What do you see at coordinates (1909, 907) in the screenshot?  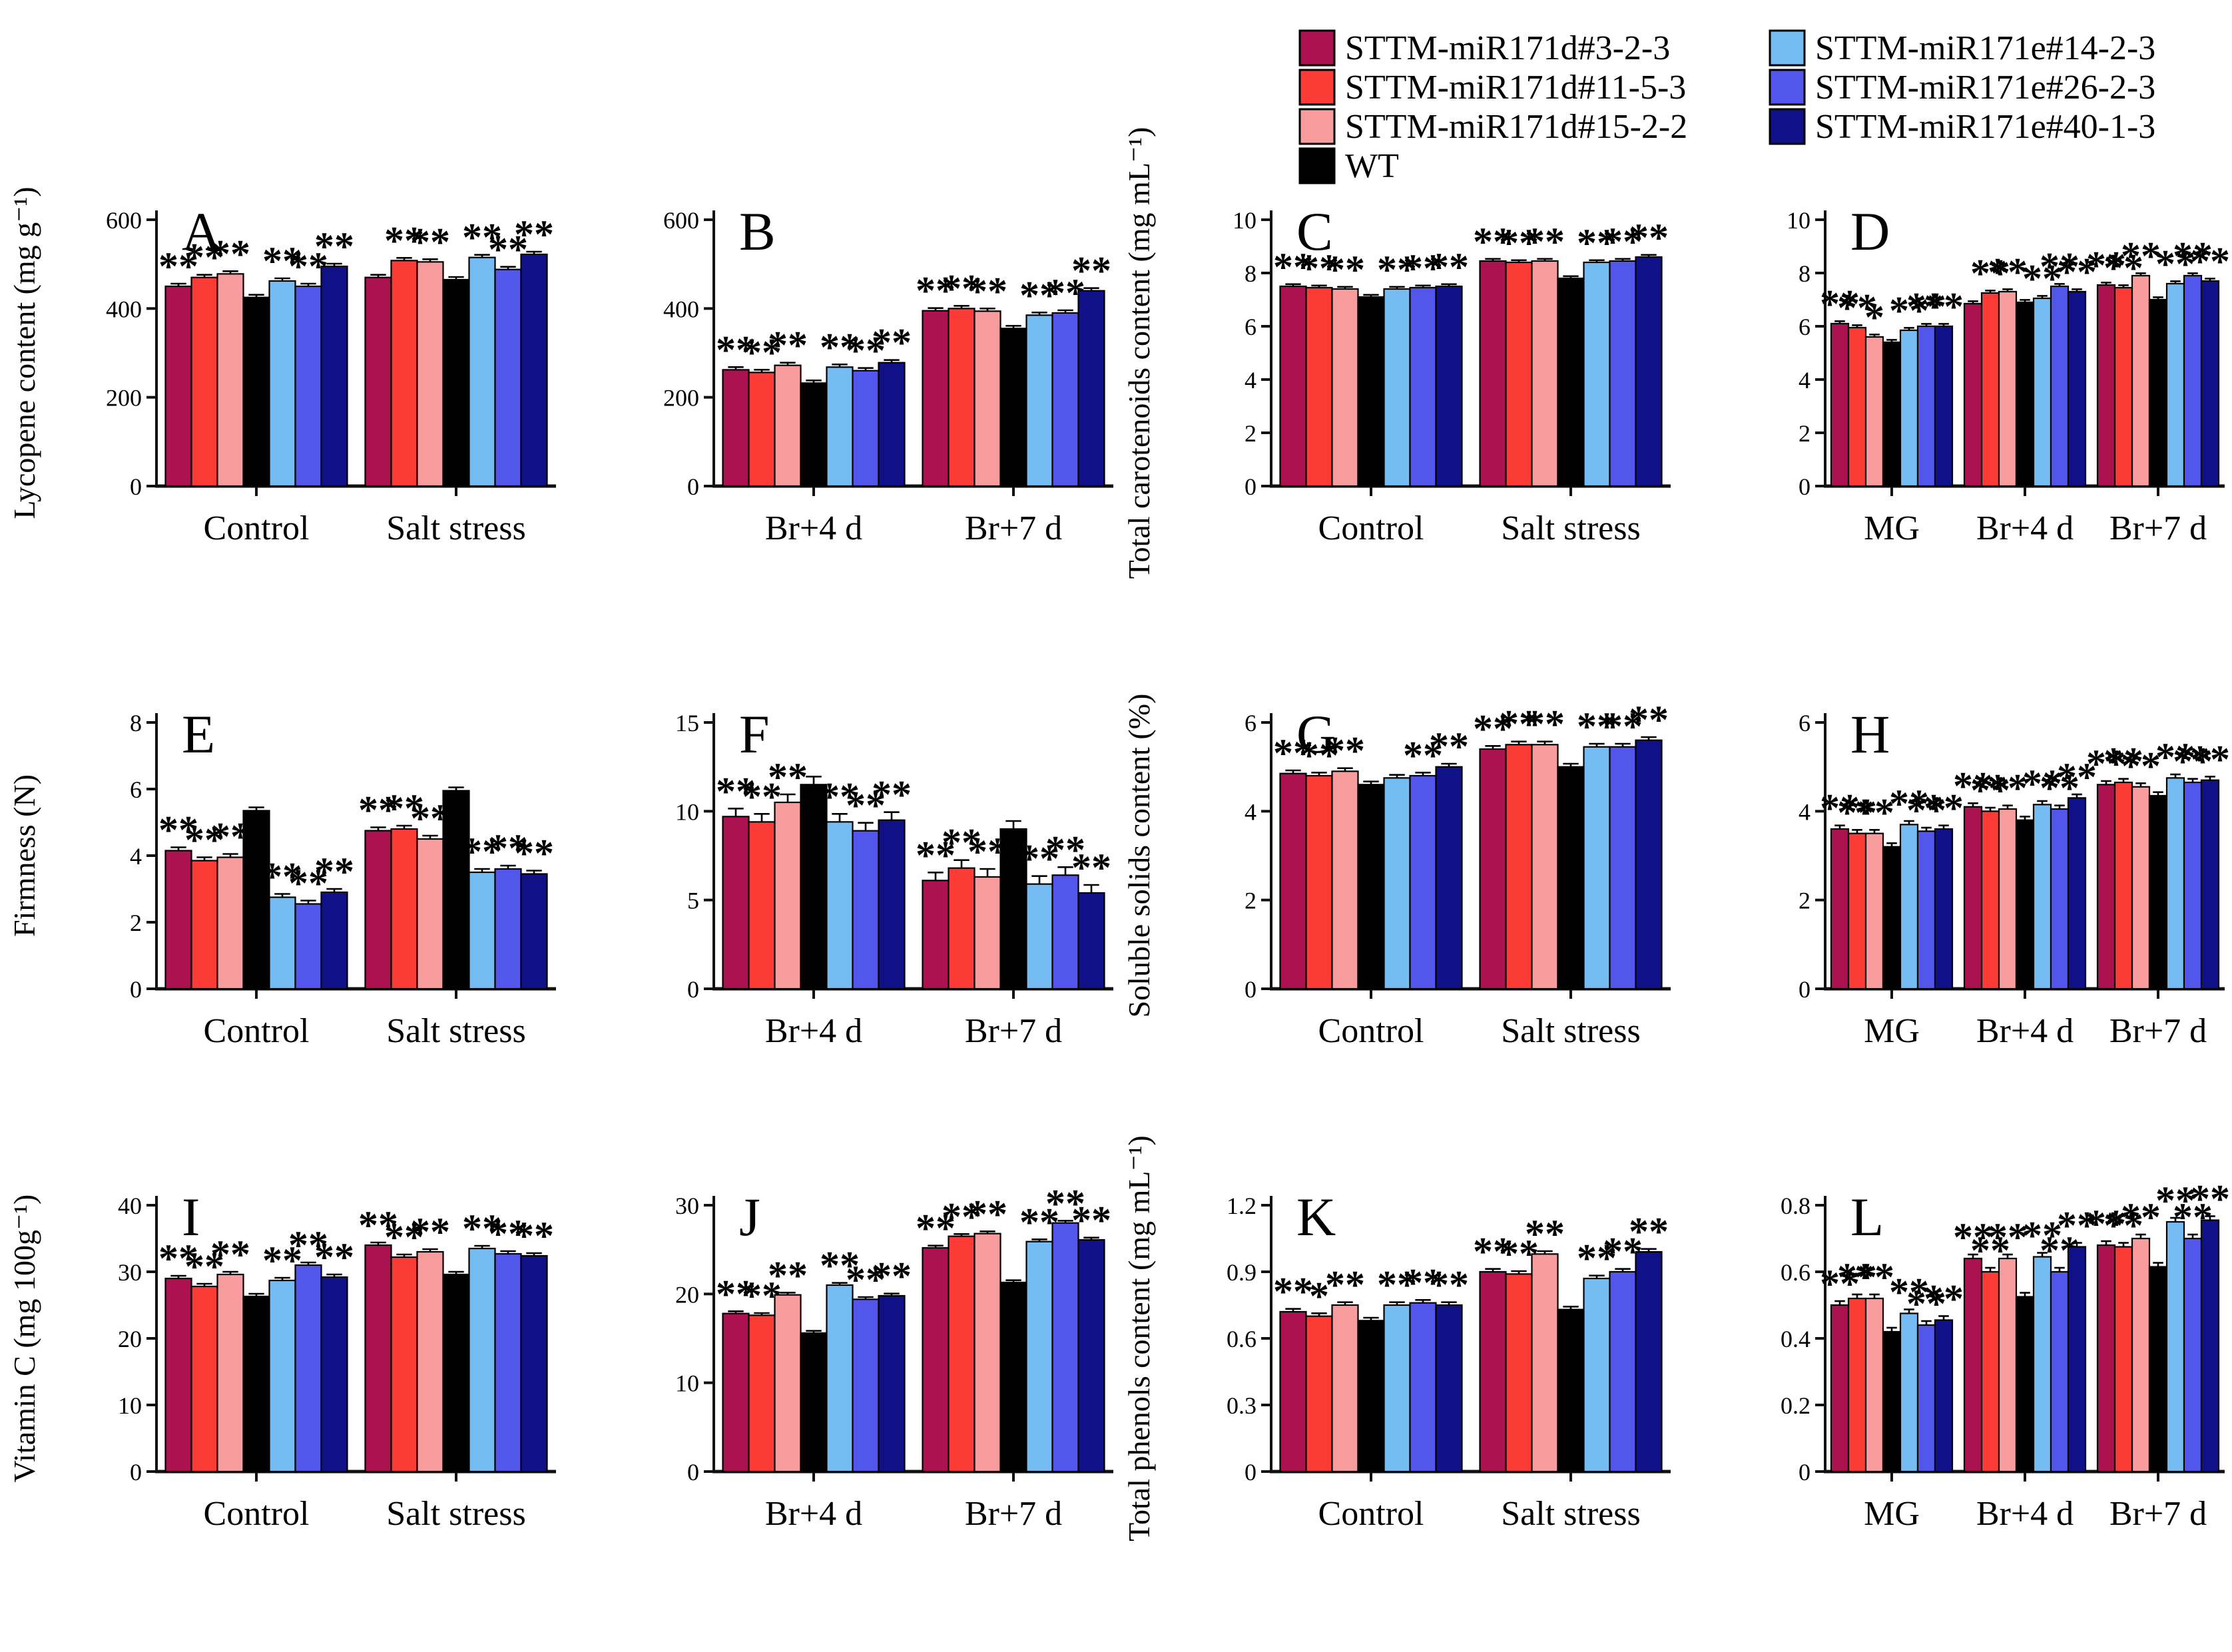 I see `bar-H-MG-STTM-miR171e#14-2-3` at bounding box center [1909, 907].